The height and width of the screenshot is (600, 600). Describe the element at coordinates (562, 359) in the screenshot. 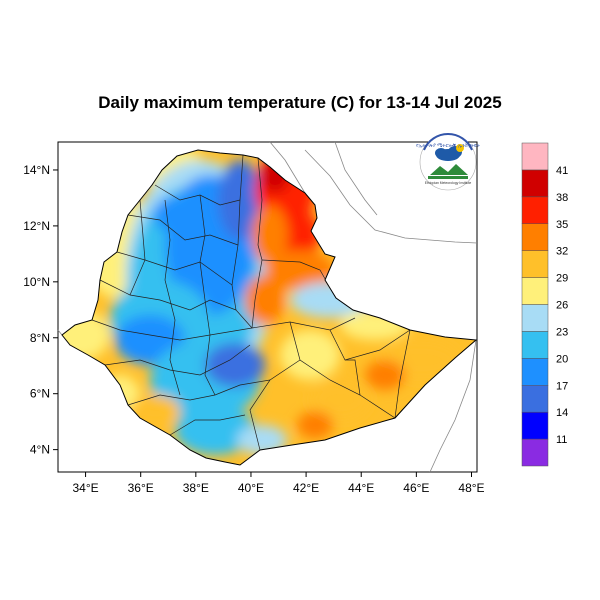

I see `colorbar-label: 20` at that location.